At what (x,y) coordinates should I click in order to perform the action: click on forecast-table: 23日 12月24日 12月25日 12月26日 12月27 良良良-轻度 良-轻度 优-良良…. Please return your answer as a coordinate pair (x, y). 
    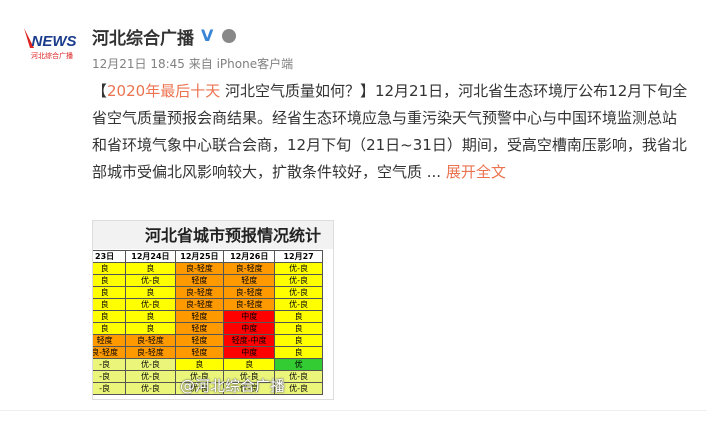
    Looking at the image, I should click on (208, 322).